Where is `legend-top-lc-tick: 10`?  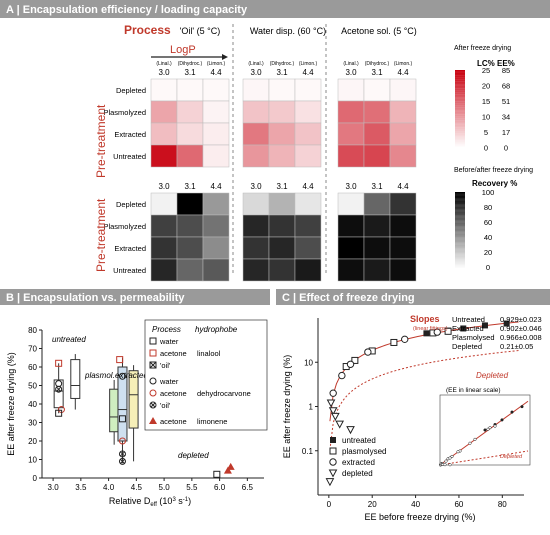
legend-top-lc-tick: 10 is located at coordinates (486, 117).